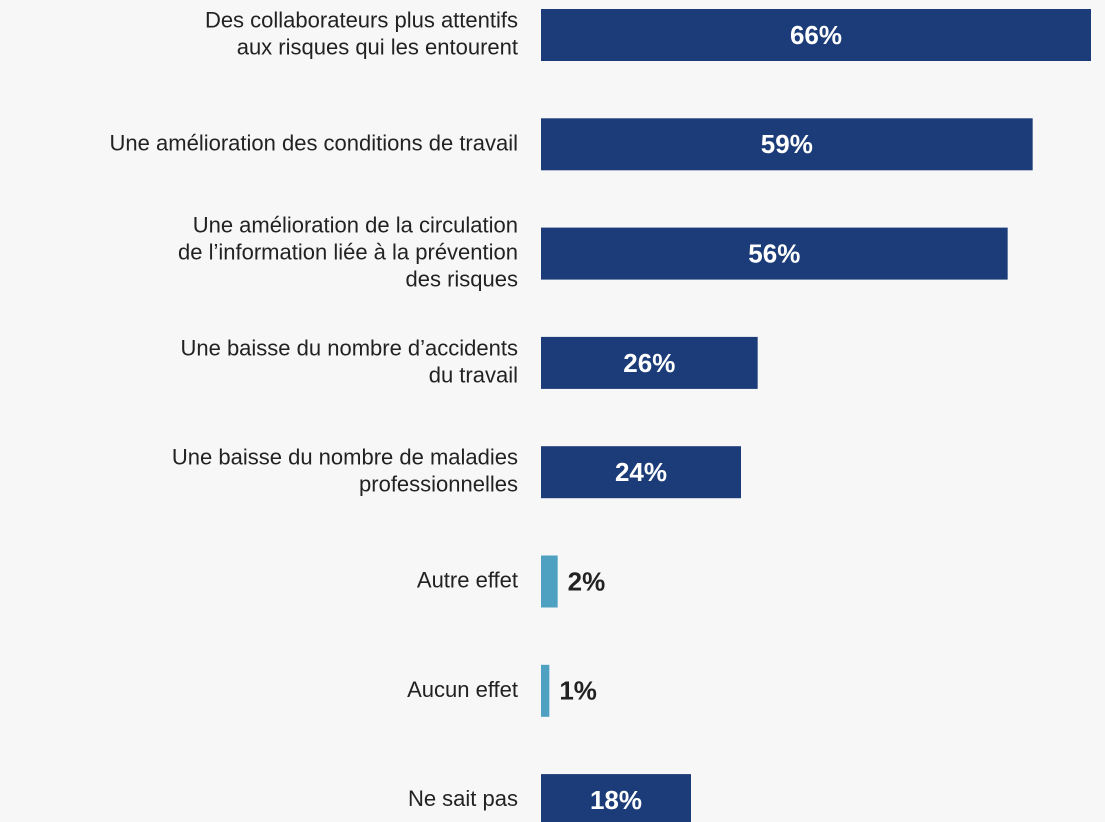  I want to click on value-label: 26%, so click(649, 363).